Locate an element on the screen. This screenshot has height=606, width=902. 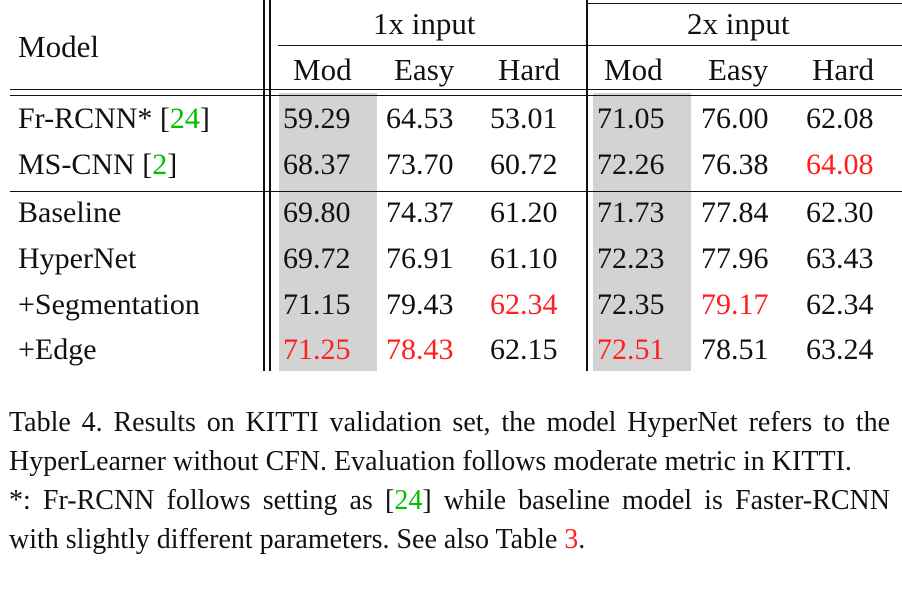
one-x-input-header: 1x input is located at coordinates (424, 23).